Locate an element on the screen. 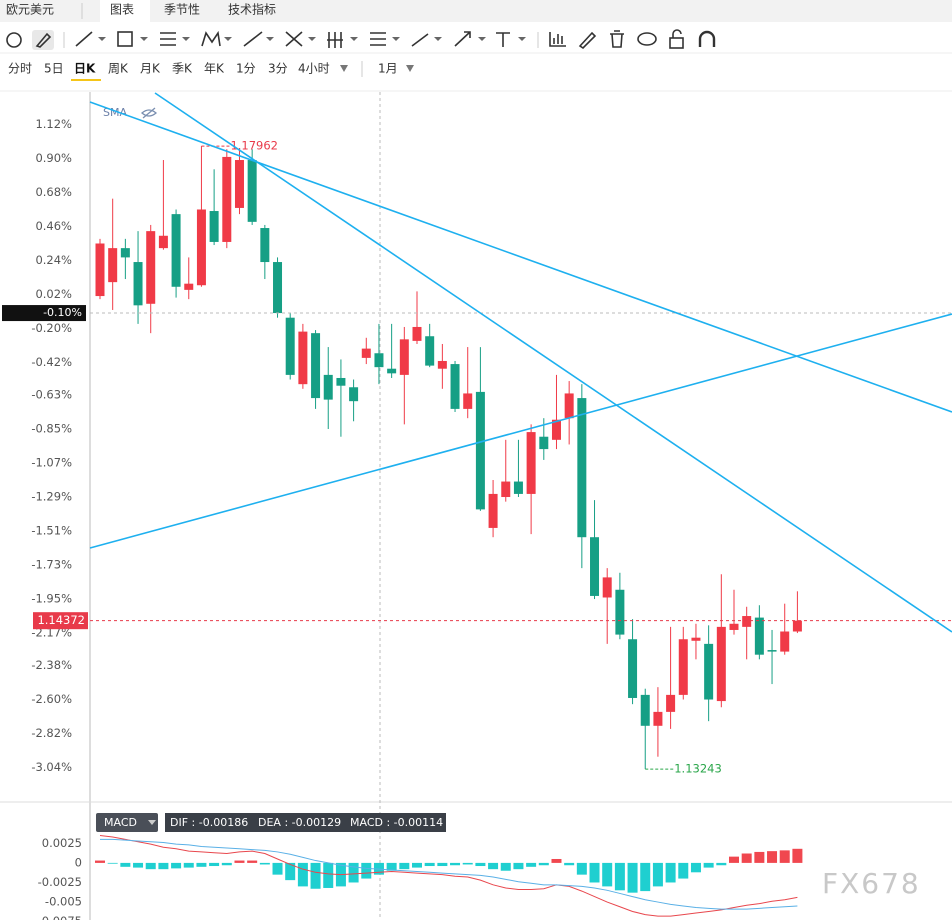 Image resolution: width=952 pixels, height=920 pixels. indicator-line is located at coordinates (448, 875).